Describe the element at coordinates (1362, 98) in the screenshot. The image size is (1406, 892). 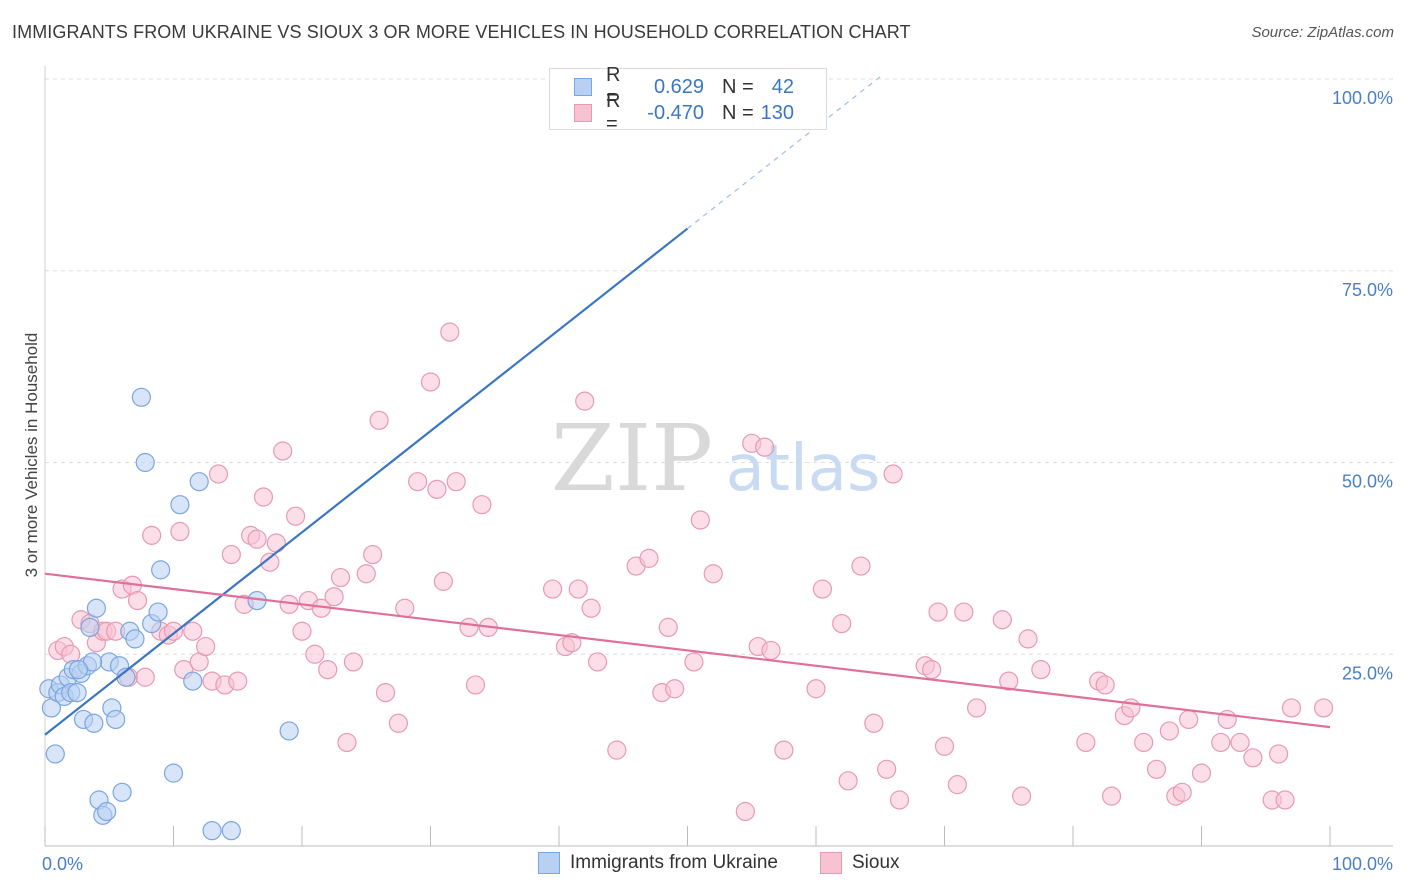
I see `y-tick-label: 100.0%` at that location.